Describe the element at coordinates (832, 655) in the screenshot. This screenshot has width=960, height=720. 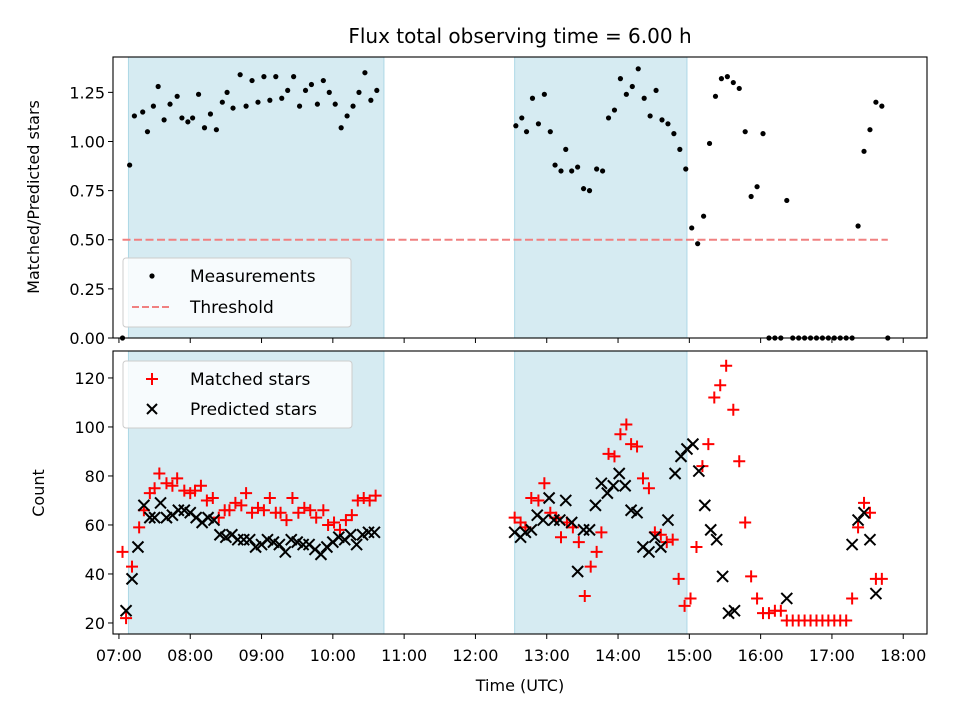
I see `x-tick-label: 17:00` at that location.